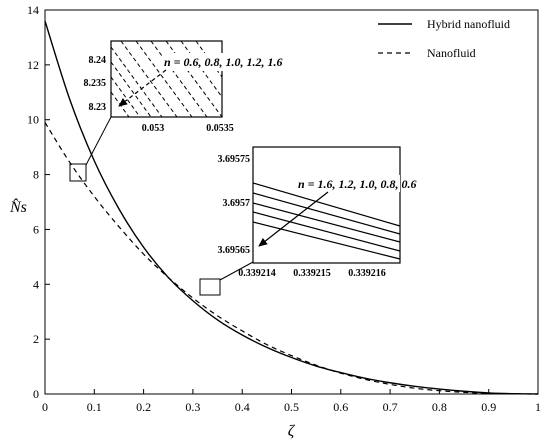 The width and height of the screenshot is (550, 443). What do you see at coordinates (33, 65) in the screenshot?
I see `y-tick-label: 12` at bounding box center [33, 65].